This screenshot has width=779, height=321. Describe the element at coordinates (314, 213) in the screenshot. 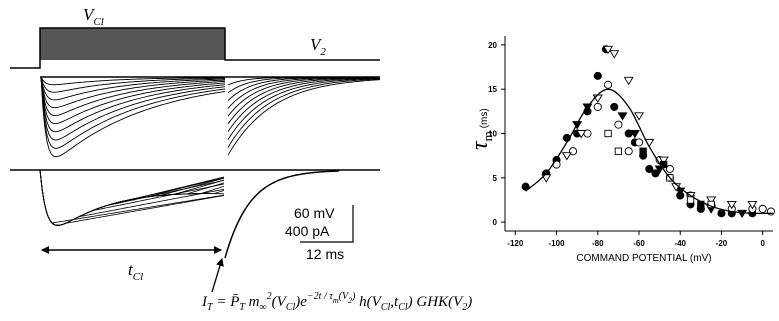

I see `scale-label: 60 mV` at that location.